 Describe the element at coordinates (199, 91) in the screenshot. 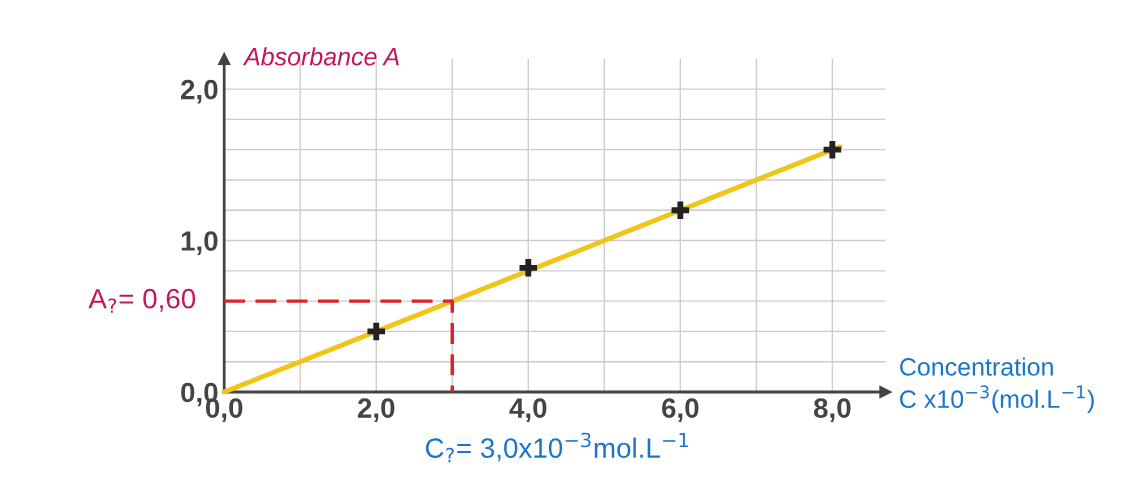

I see `y-tick-label: 2,0` at that location.